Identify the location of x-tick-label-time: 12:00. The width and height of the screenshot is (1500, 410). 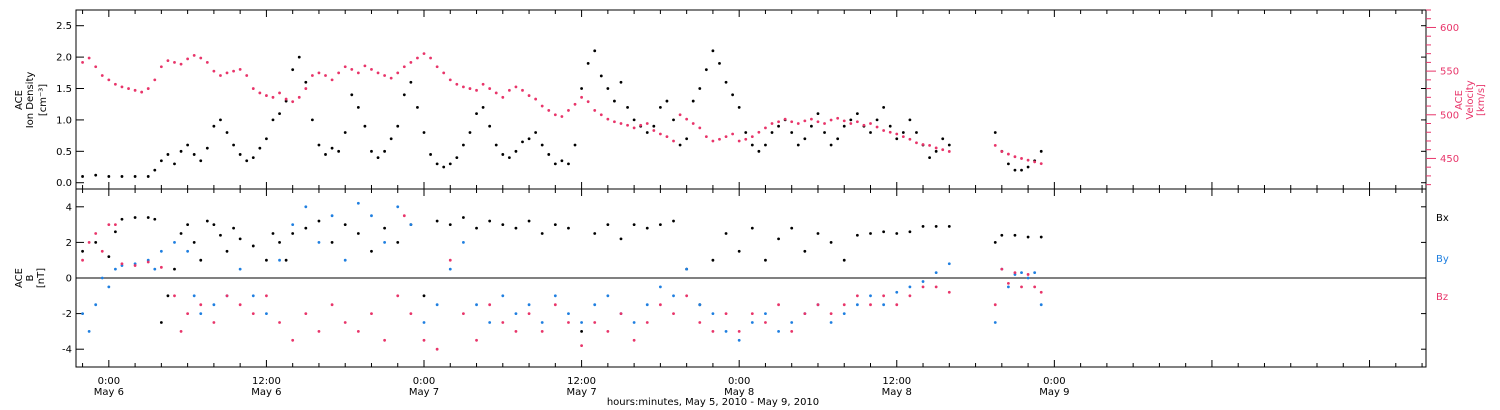
(896, 381).